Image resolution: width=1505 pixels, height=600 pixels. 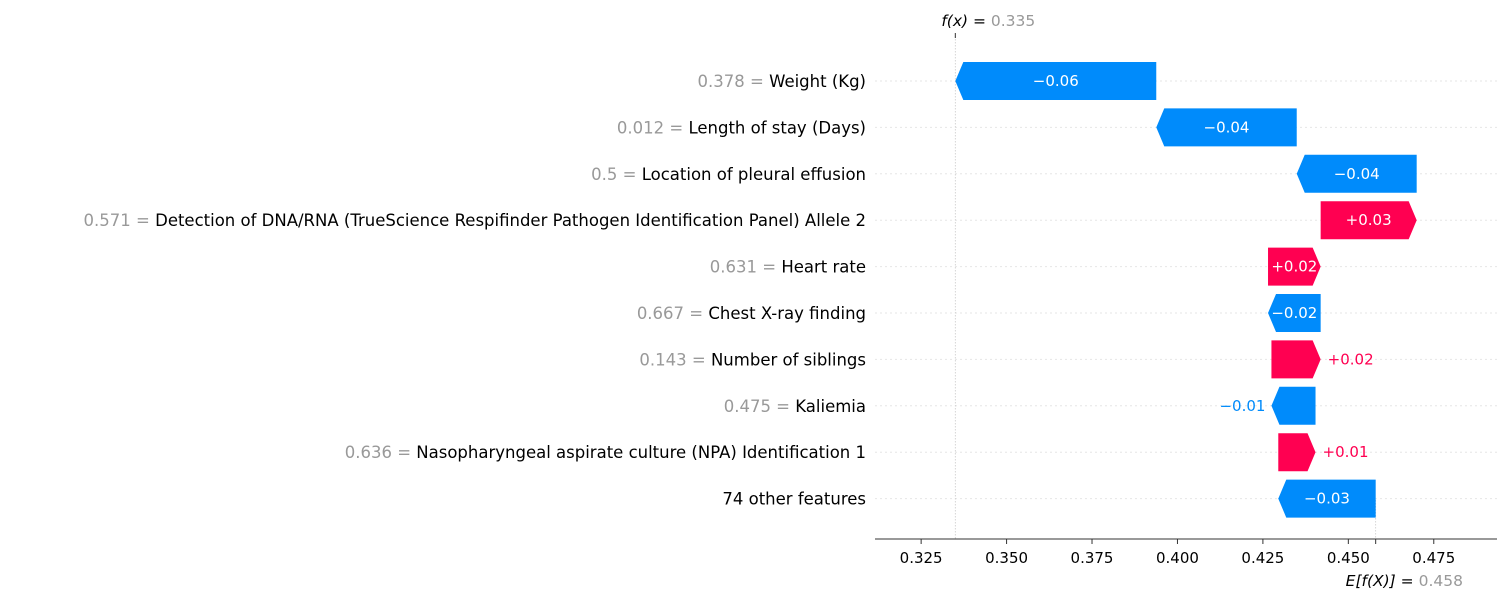 I want to click on feature-value: 0.143 =, so click(x=675, y=359).